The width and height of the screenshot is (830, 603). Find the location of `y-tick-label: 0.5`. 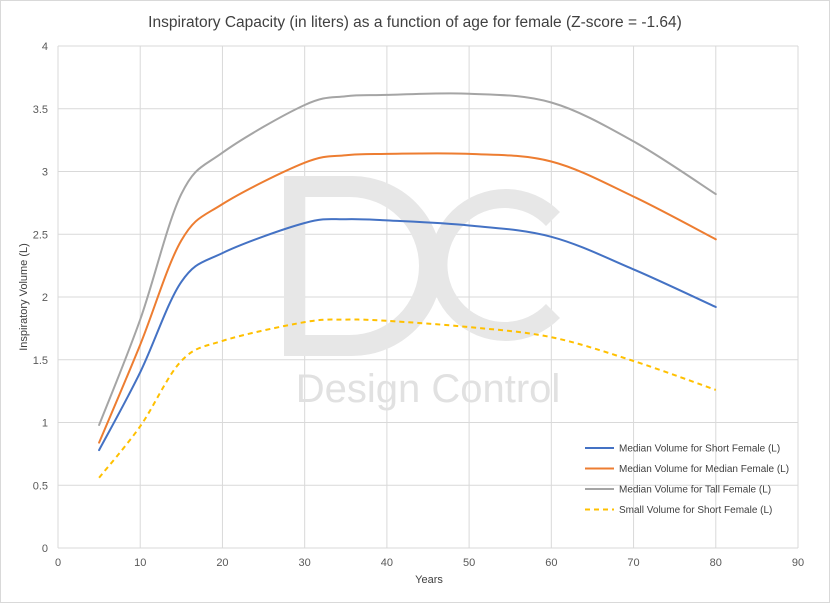

y-tick-label: 0.5 is located at coordinates (40, 486).